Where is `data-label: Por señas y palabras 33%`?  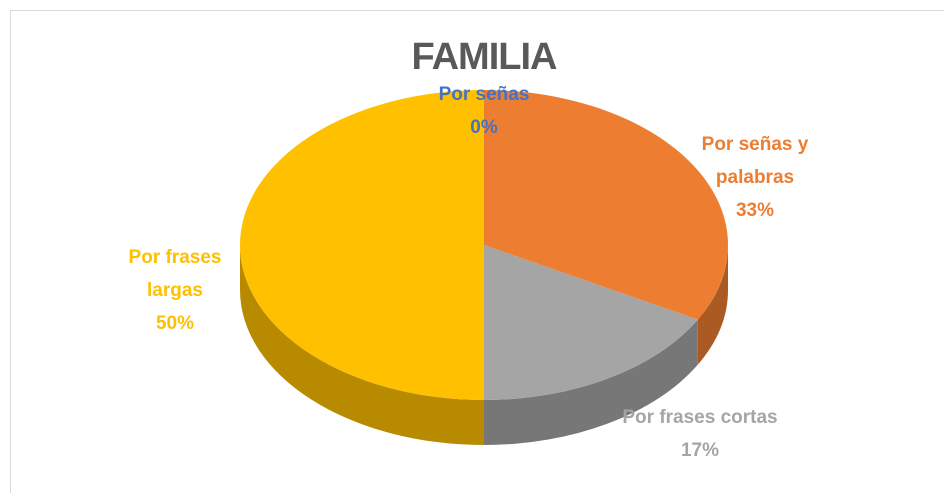
data-label: Por señas y palabras 33% is located at coordinates (755, 177).